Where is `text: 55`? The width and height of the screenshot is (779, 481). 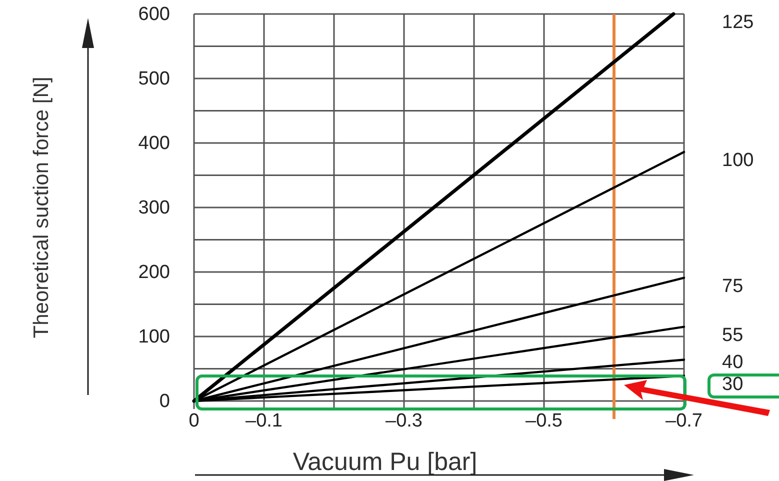
text: 55 is located at coordinates (733, 335).